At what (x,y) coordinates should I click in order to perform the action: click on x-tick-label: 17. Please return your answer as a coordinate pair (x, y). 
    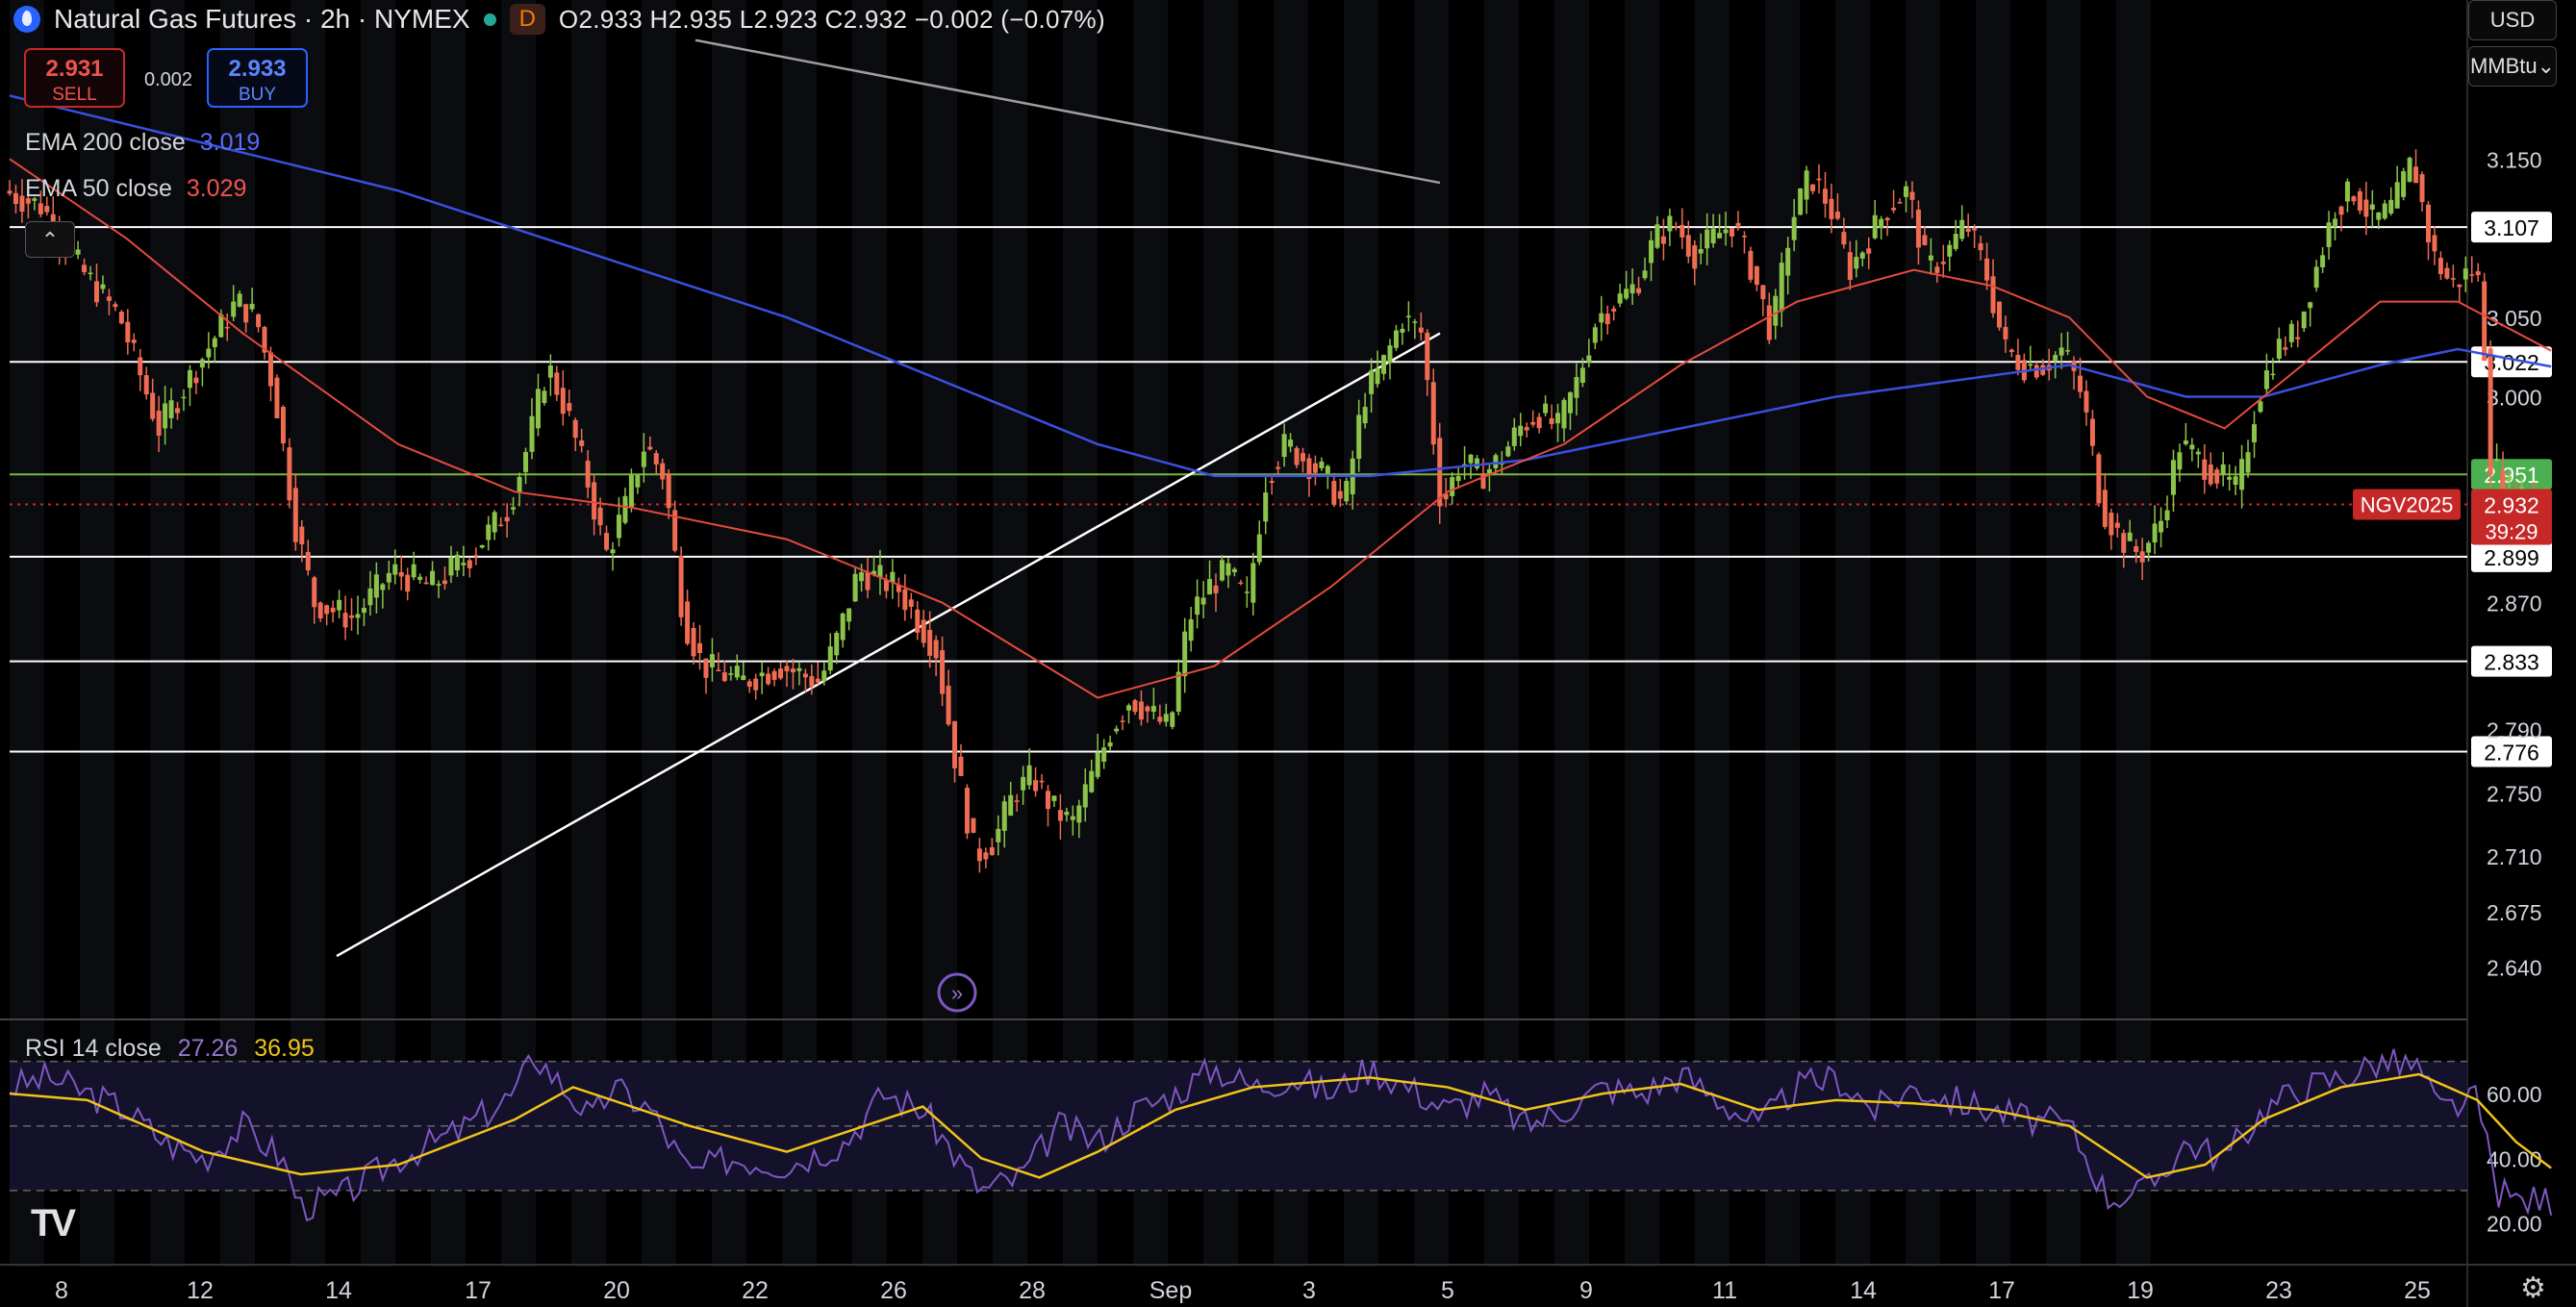
    Looking at the image, I should click on (478, 1290).